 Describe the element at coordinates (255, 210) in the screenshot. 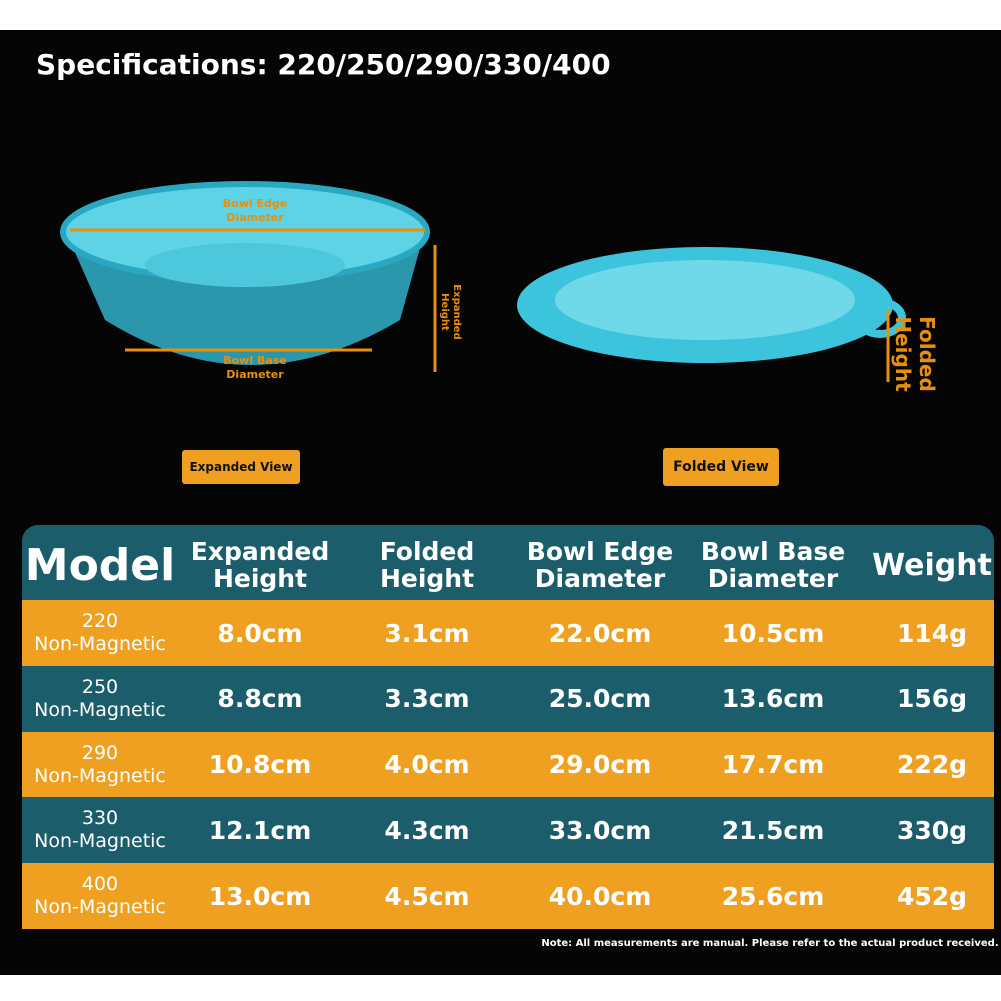

I see `edge-label: Bowl Edge Diameter` at that location.